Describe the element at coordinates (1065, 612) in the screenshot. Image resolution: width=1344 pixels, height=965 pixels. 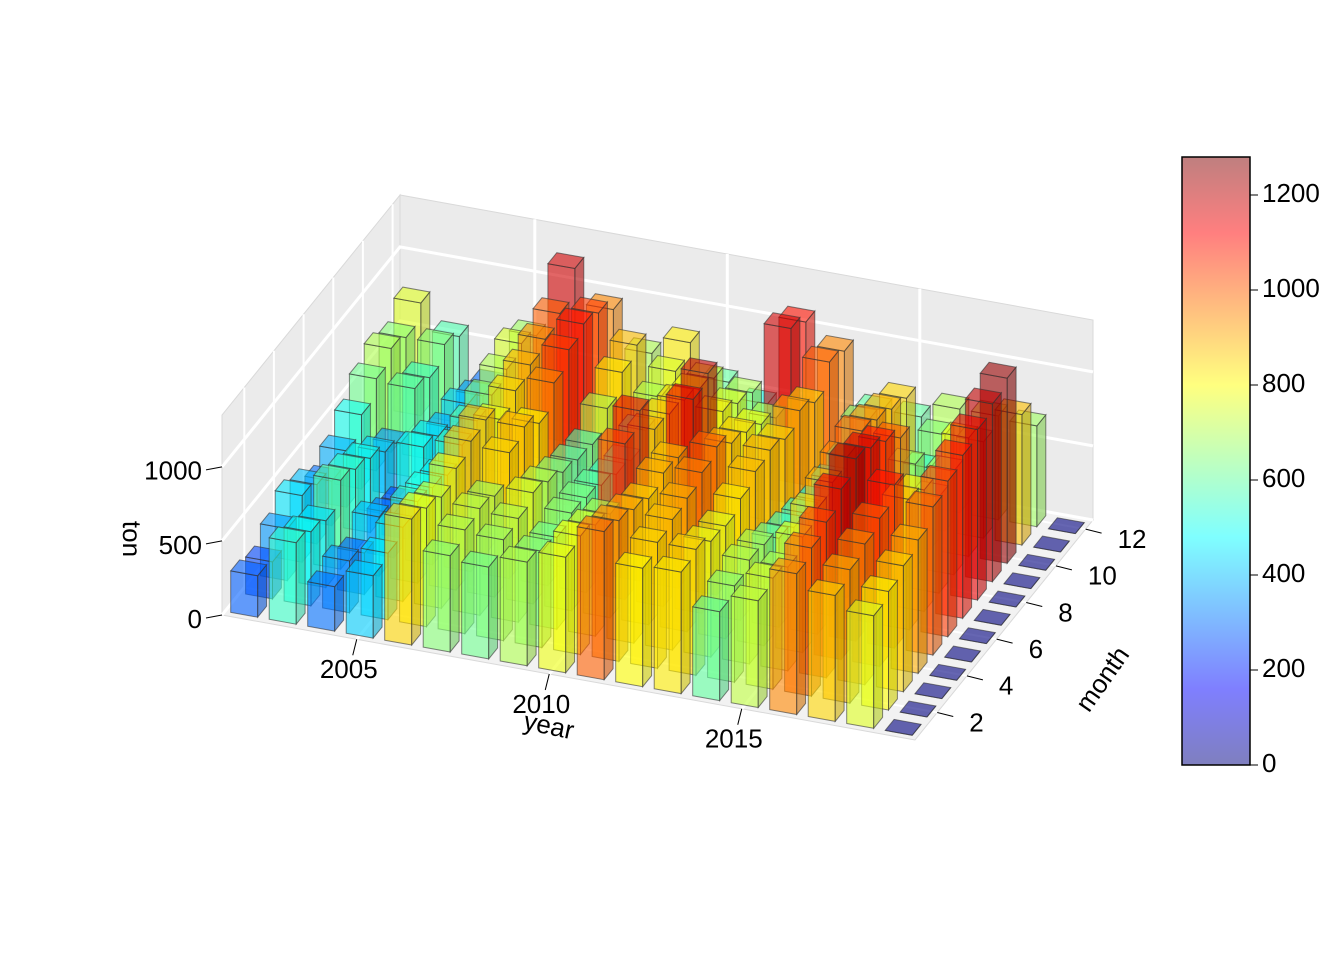
I see `y-tick-label: 8` at that location.